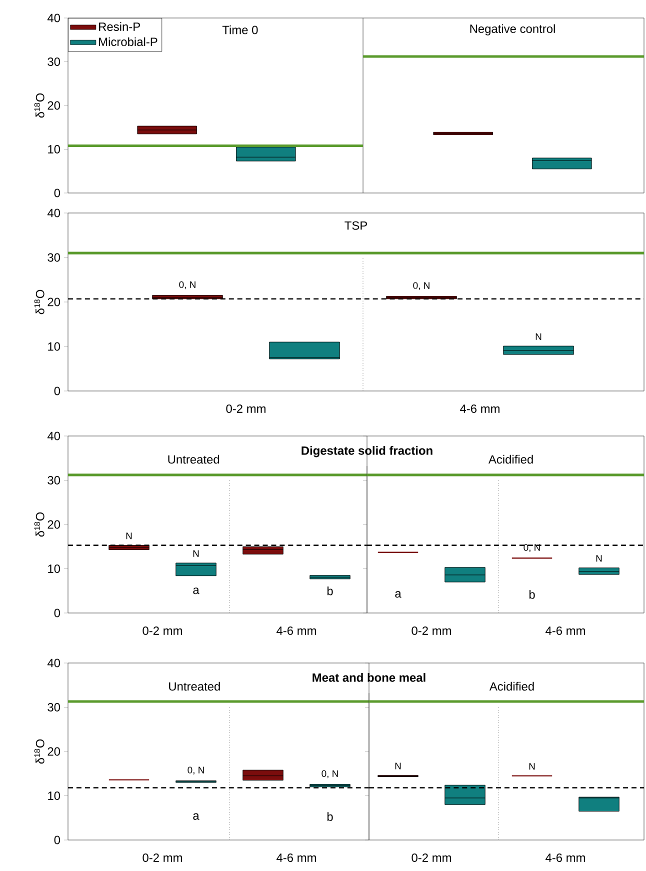 The height and width of the screenshot is (871, 646). What do you see at coordinates (119, 26) in the screenshot?
I see `legend-label: Resin-P` at bounding box center [119, 26].